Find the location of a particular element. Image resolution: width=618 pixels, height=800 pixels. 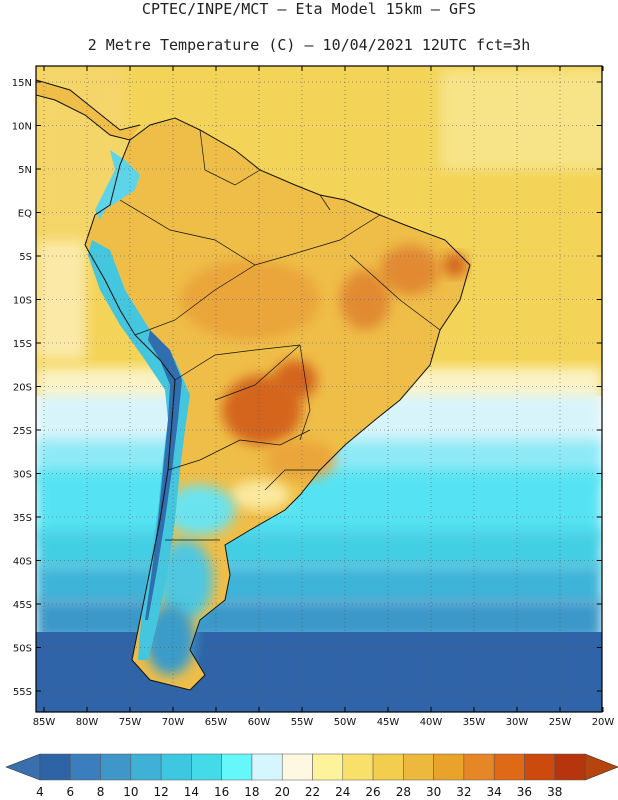

lon-label: 70W is located at coordinates (173, 722).